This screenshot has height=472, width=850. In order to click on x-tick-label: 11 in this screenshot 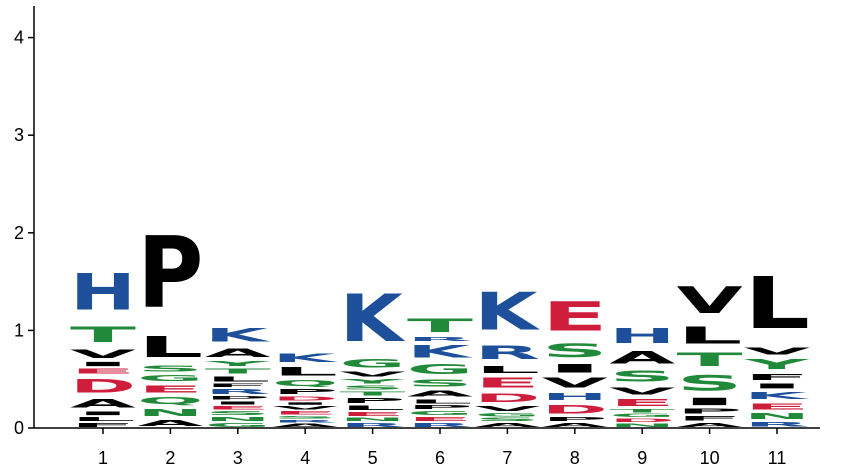, I will do `click(777, 458)`.